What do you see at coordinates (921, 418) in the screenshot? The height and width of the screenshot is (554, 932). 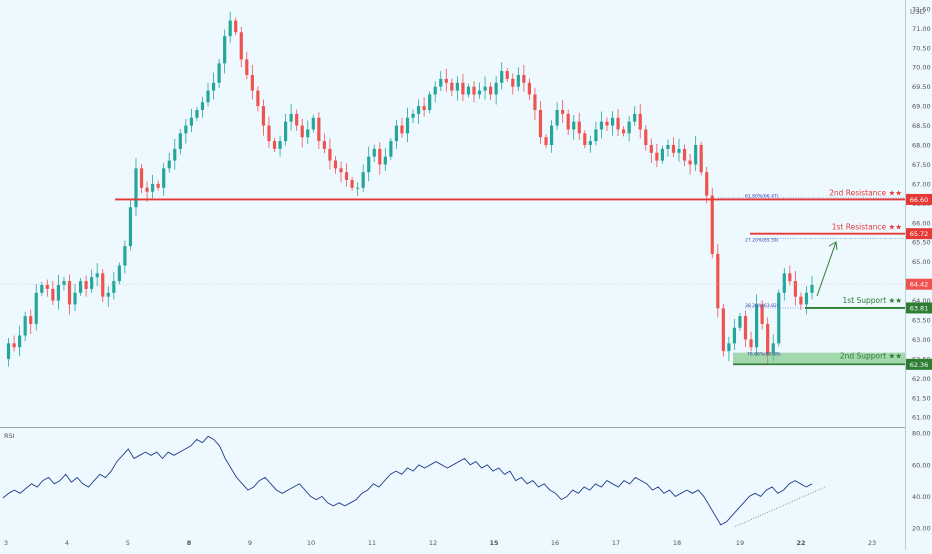 I see `y-tick-label: 61.00` at bounding box center [921, 418].